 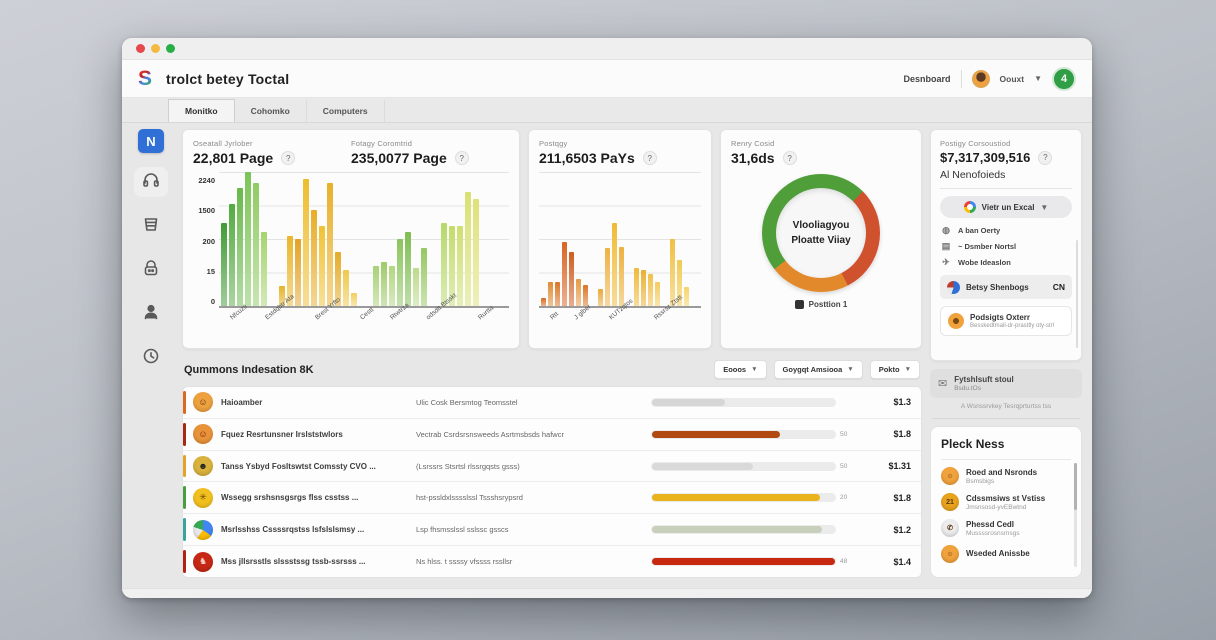 I want to click on nav-dashboard-link: Desnboard, so click(x=927, y=78).